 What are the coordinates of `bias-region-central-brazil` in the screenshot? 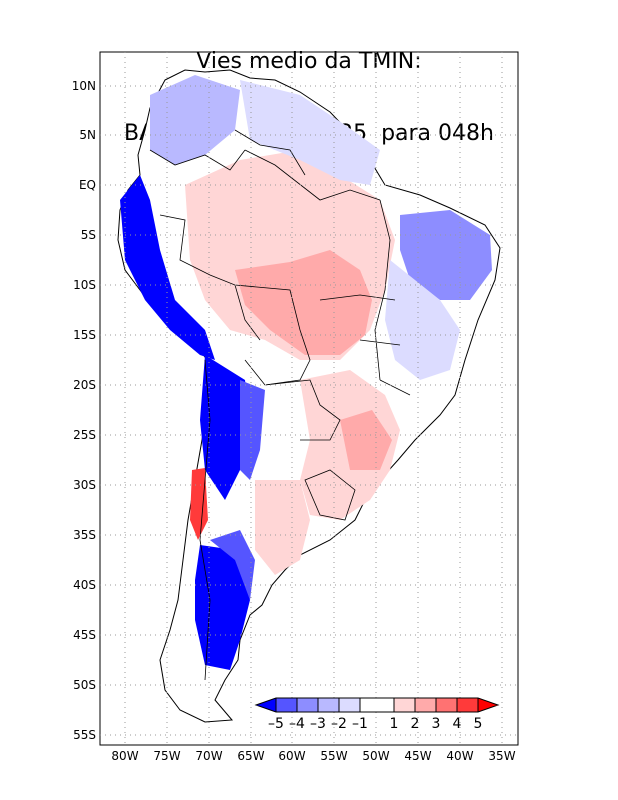 It's located at (303, 302).